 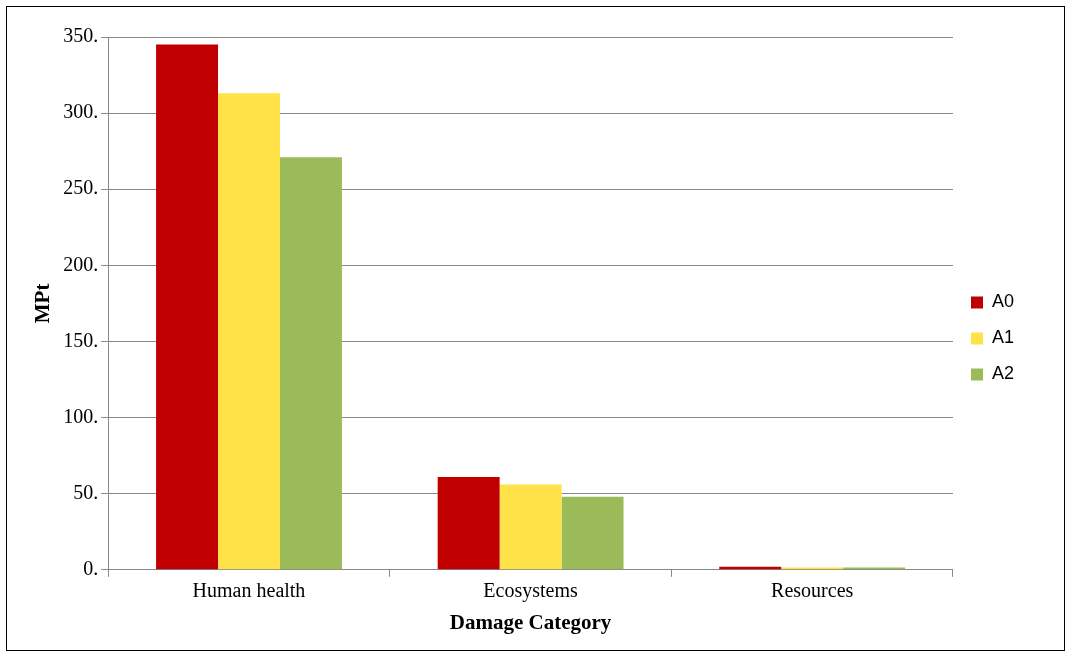 I want to click on y-axis-title: MPt, so click(x=42, y=303).